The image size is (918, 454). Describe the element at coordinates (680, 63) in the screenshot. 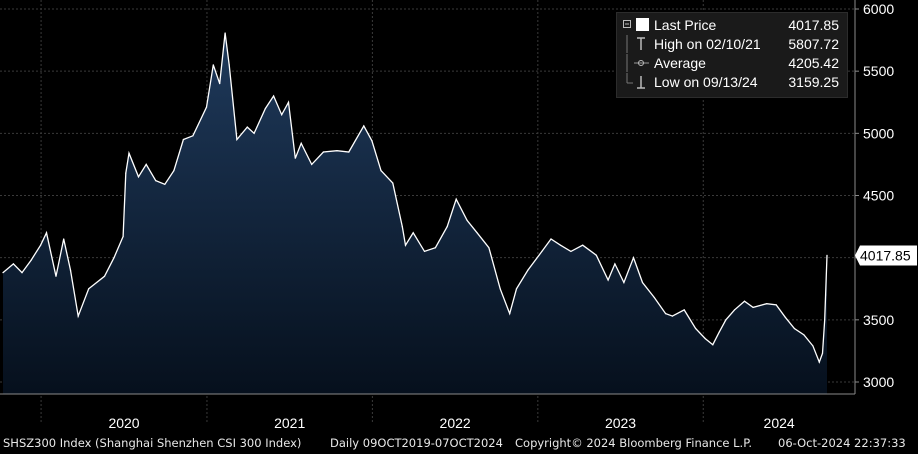

I see `legend-label: Average` at that location.